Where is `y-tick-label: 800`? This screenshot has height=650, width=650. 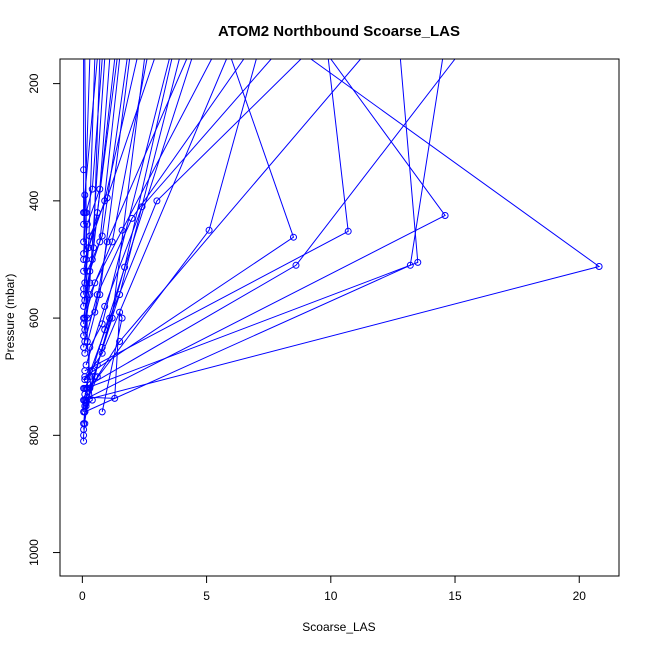
y-tick-label: 800 is located at coordinates (34, 435).